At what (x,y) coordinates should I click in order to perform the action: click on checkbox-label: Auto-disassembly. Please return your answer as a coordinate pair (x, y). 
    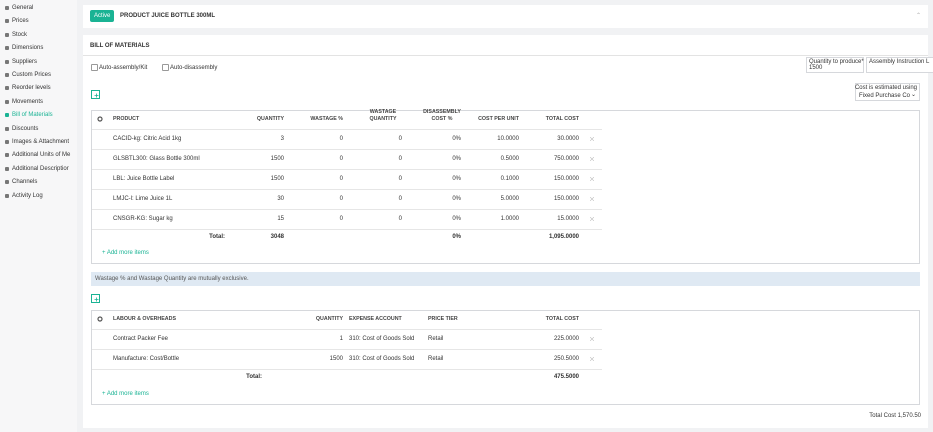
    Looking at the image, I should click on (194, 67).